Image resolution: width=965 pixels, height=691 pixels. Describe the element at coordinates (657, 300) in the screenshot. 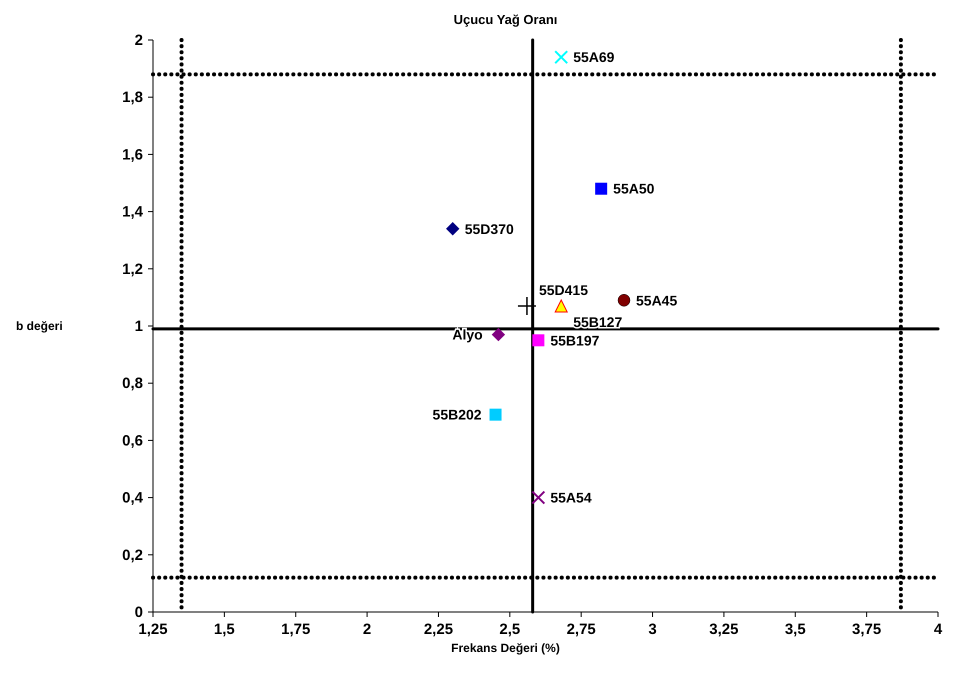

I see `series-label: 55A45` at that location.